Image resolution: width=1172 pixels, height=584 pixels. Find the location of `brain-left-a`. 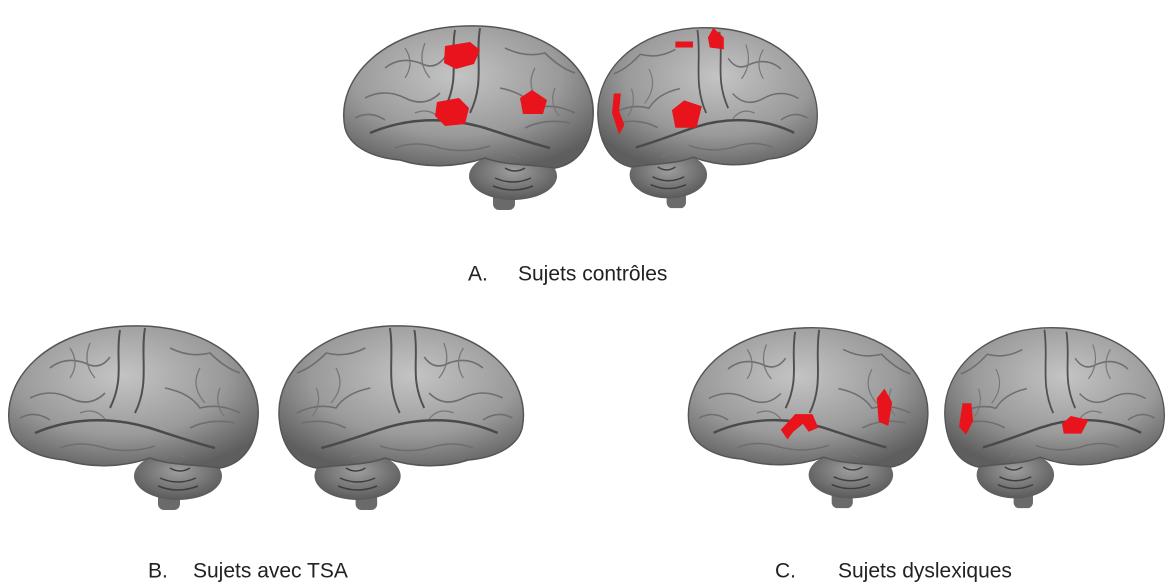

brain-left-a is located at coordinates (468, 118).